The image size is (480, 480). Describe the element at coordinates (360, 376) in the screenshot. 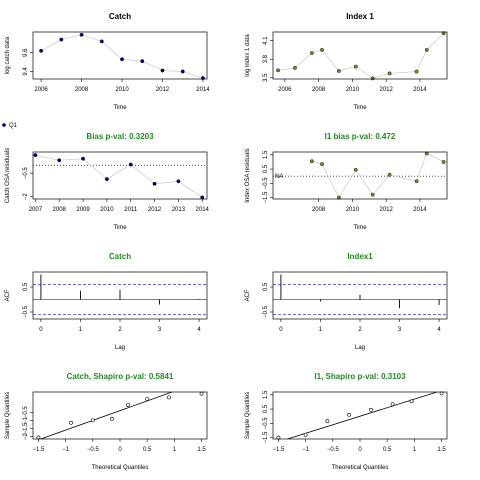

I see `panel-title: I1, Shapiro p-val: 0.3103` at that location.